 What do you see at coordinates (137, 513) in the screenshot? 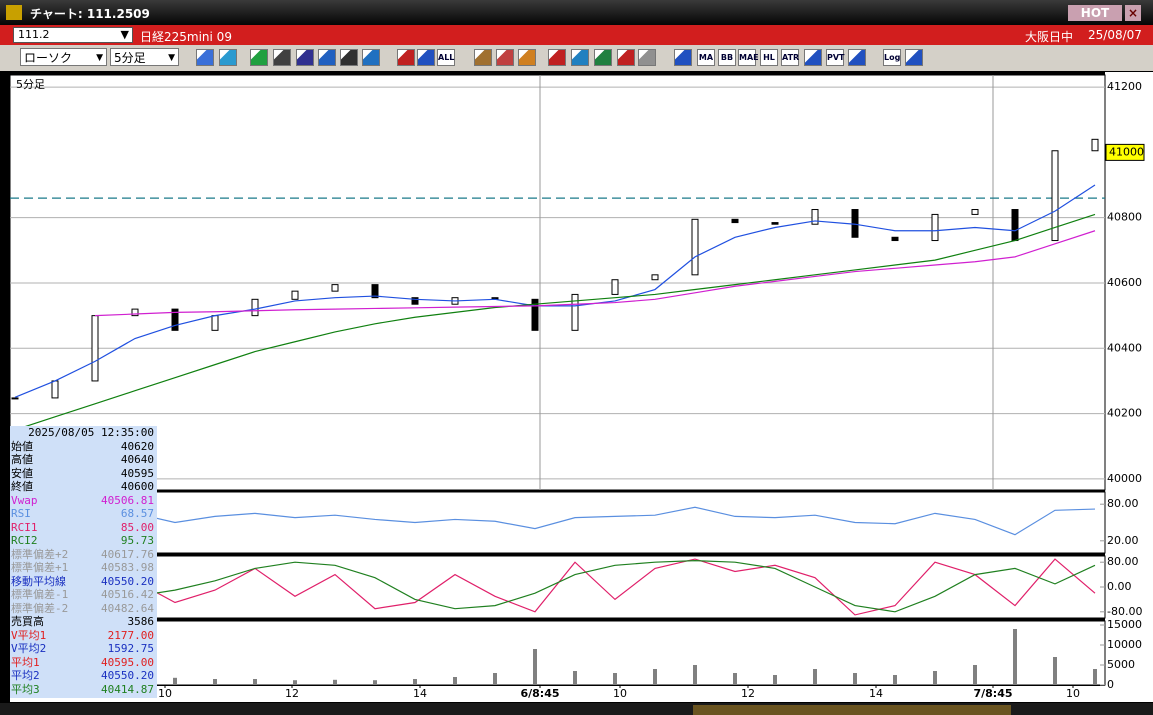
I see `info-value: 68.57` at bounding box center [137, 513].